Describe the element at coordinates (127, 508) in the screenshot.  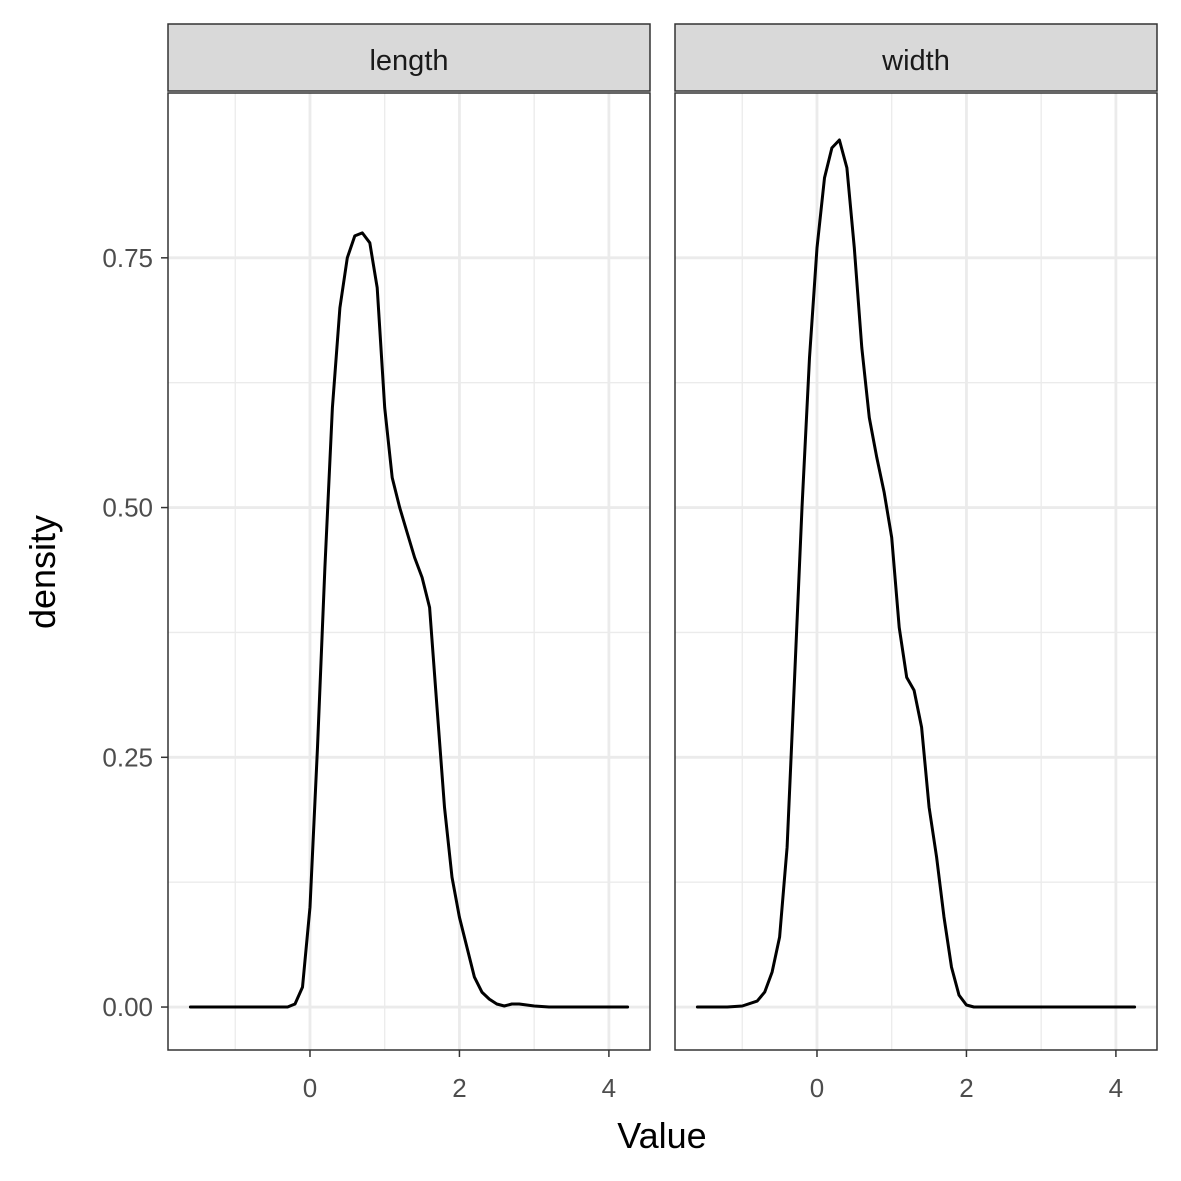
I see `y-tick-label: 0.50` at that location.